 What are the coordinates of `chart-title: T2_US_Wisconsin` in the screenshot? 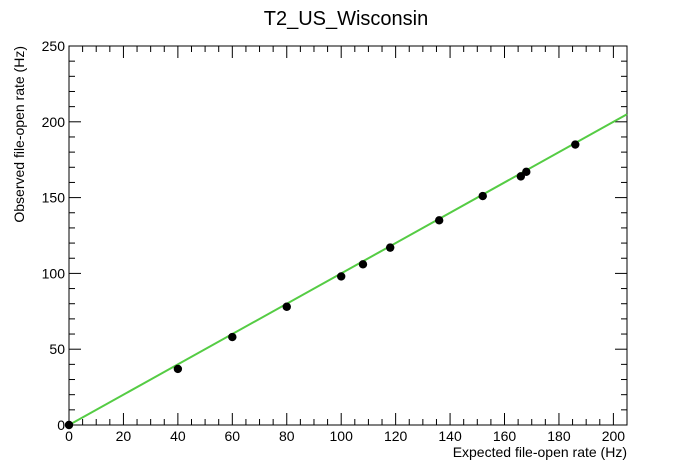 It's located at (346, 19).